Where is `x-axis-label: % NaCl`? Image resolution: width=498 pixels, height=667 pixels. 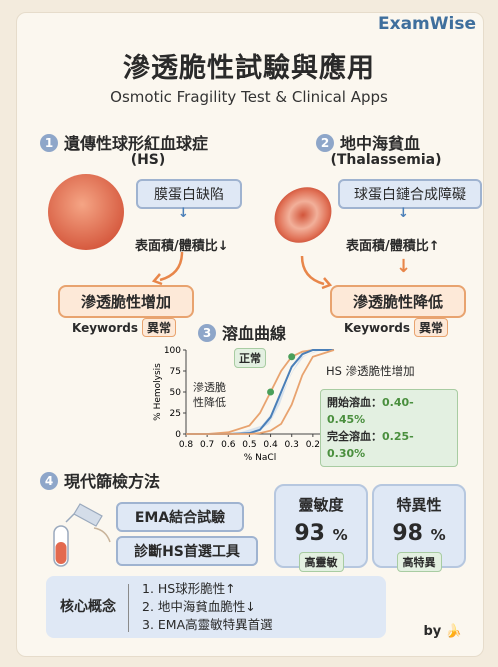
x-axis-label: % NaCl is located at coordinates (260, 458).